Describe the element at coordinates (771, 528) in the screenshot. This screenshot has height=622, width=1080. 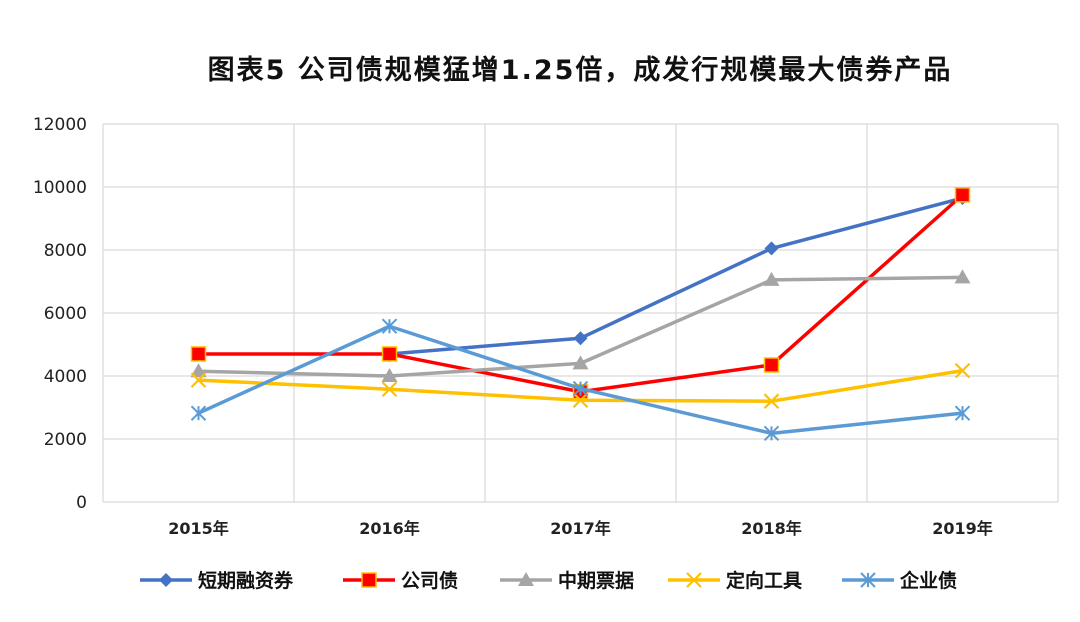
I see `x-tick-label: 2018年` at that location.